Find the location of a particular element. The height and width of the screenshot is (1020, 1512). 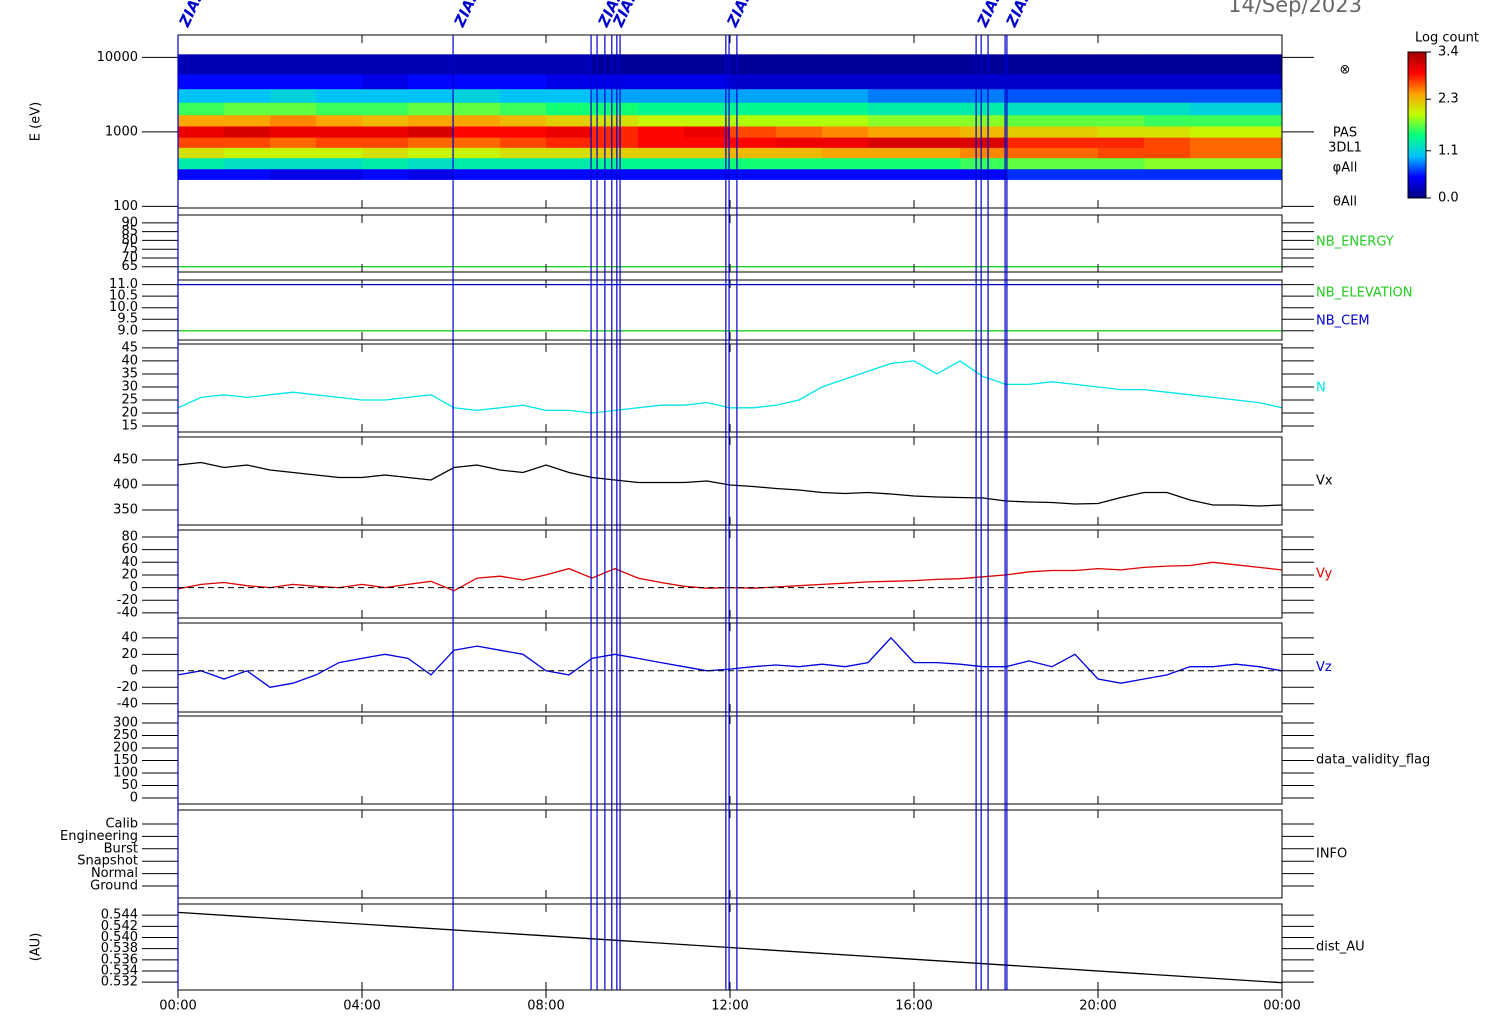

side-label: φAll is located at coordinates (1345, 168).